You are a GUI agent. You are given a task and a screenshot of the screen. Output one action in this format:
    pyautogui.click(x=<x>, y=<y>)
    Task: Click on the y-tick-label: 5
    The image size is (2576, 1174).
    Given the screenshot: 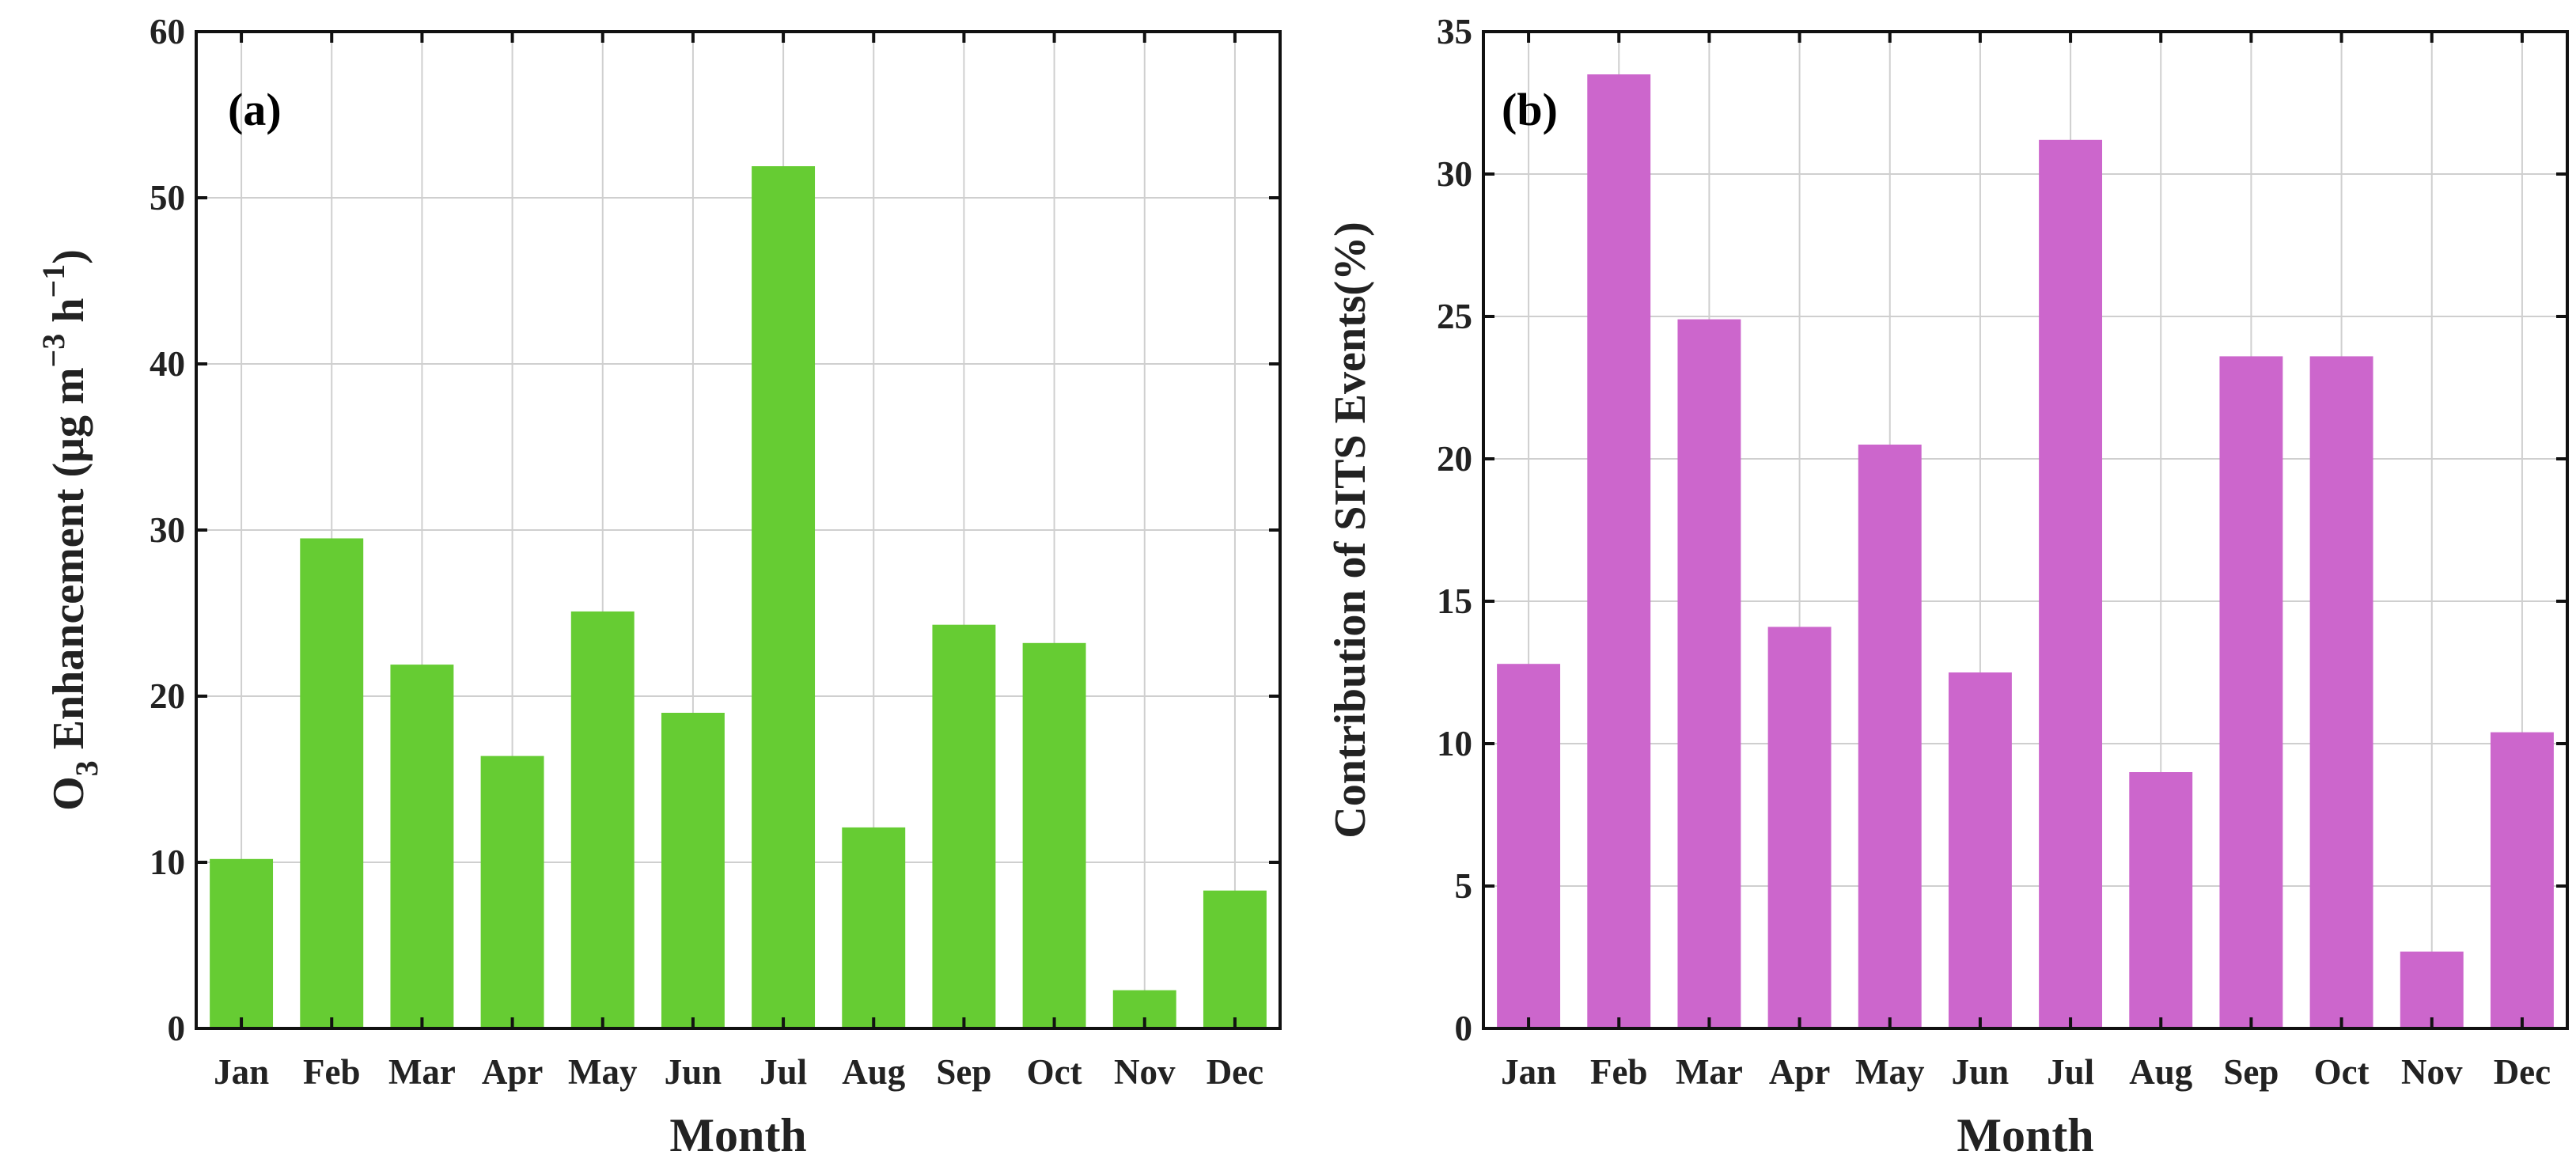 What is the action you would take?
    pyautogui.click(x=1464, y=886)
    